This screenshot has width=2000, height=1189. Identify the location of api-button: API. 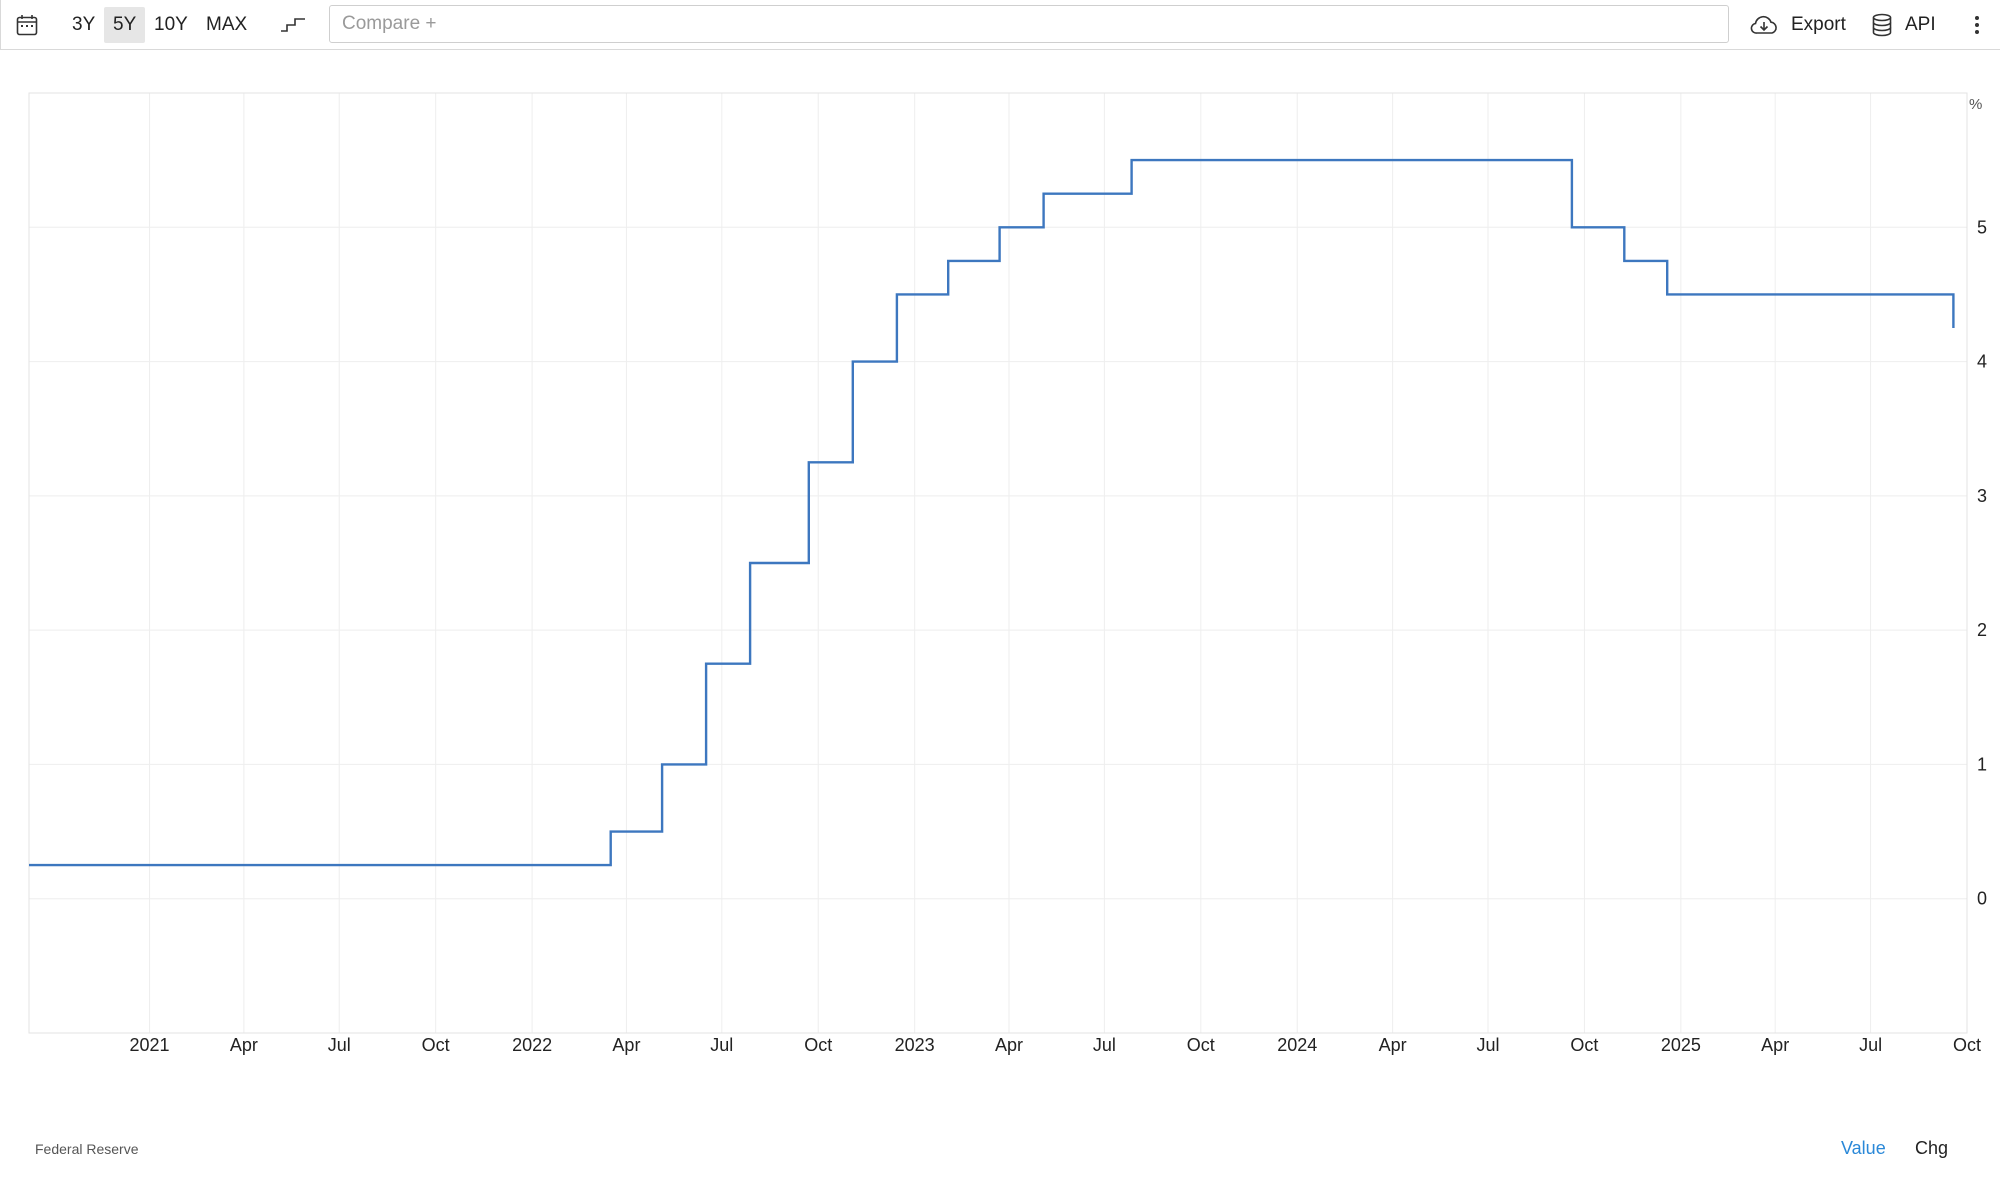
(1903, 25).